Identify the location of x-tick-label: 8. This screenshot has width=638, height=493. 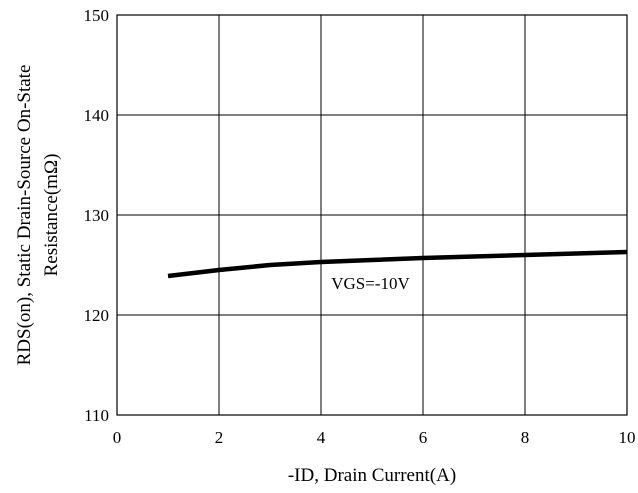
(525, 437).